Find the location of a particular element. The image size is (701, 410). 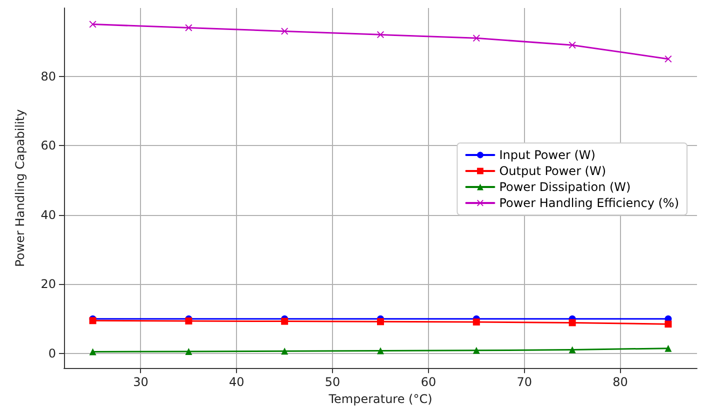

x-tick-label: 80 is located at coordinates (620, 382).